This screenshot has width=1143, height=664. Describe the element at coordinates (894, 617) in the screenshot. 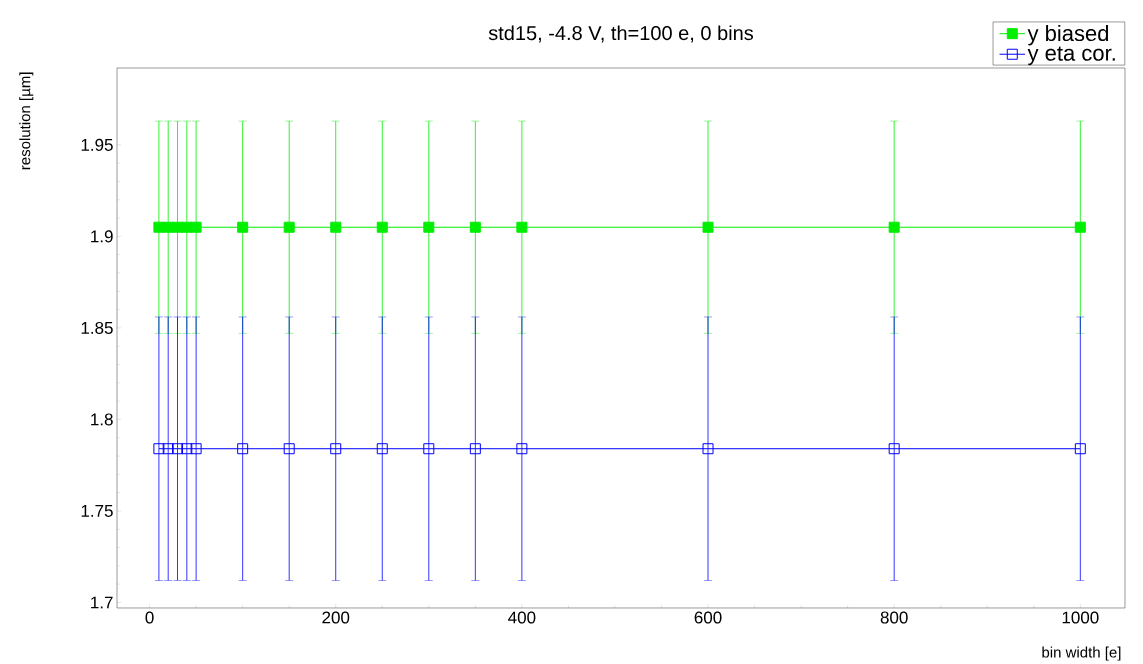

I see `x-tick-label: 800` at that location.